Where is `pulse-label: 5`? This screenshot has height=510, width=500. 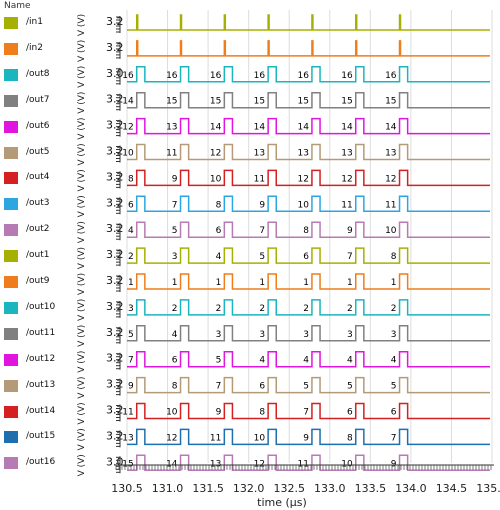
pulse-label: 5 is located at coordinates (394, 387).